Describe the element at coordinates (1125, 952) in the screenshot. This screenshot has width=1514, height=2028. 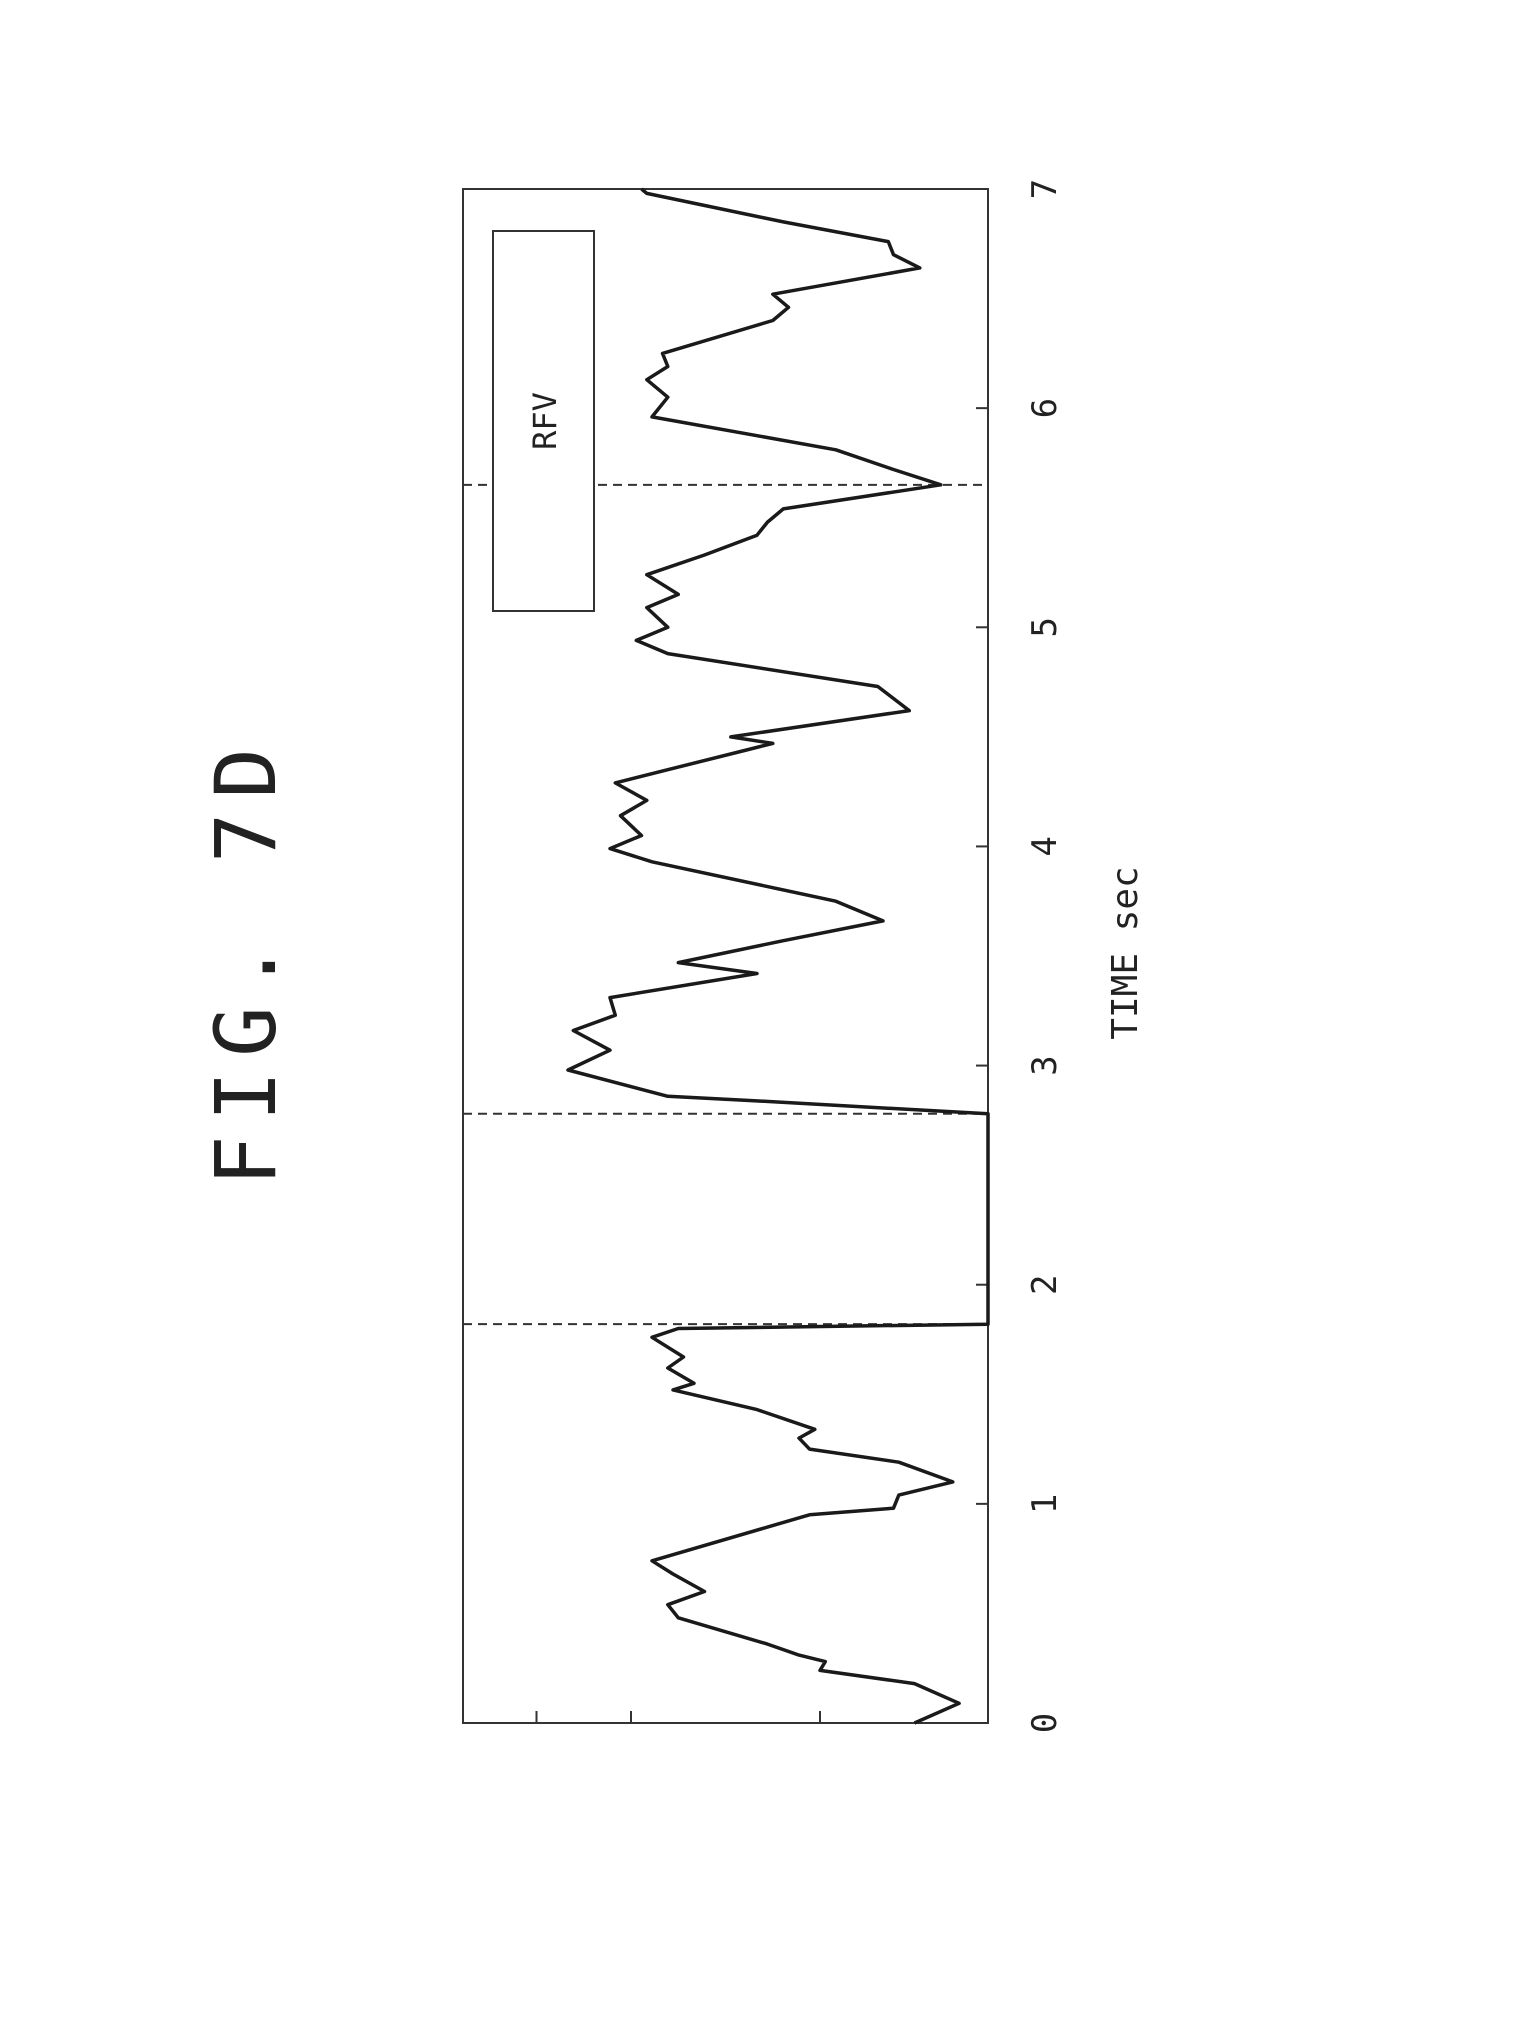
I see `x-axis-label: TIME sec` at that location.